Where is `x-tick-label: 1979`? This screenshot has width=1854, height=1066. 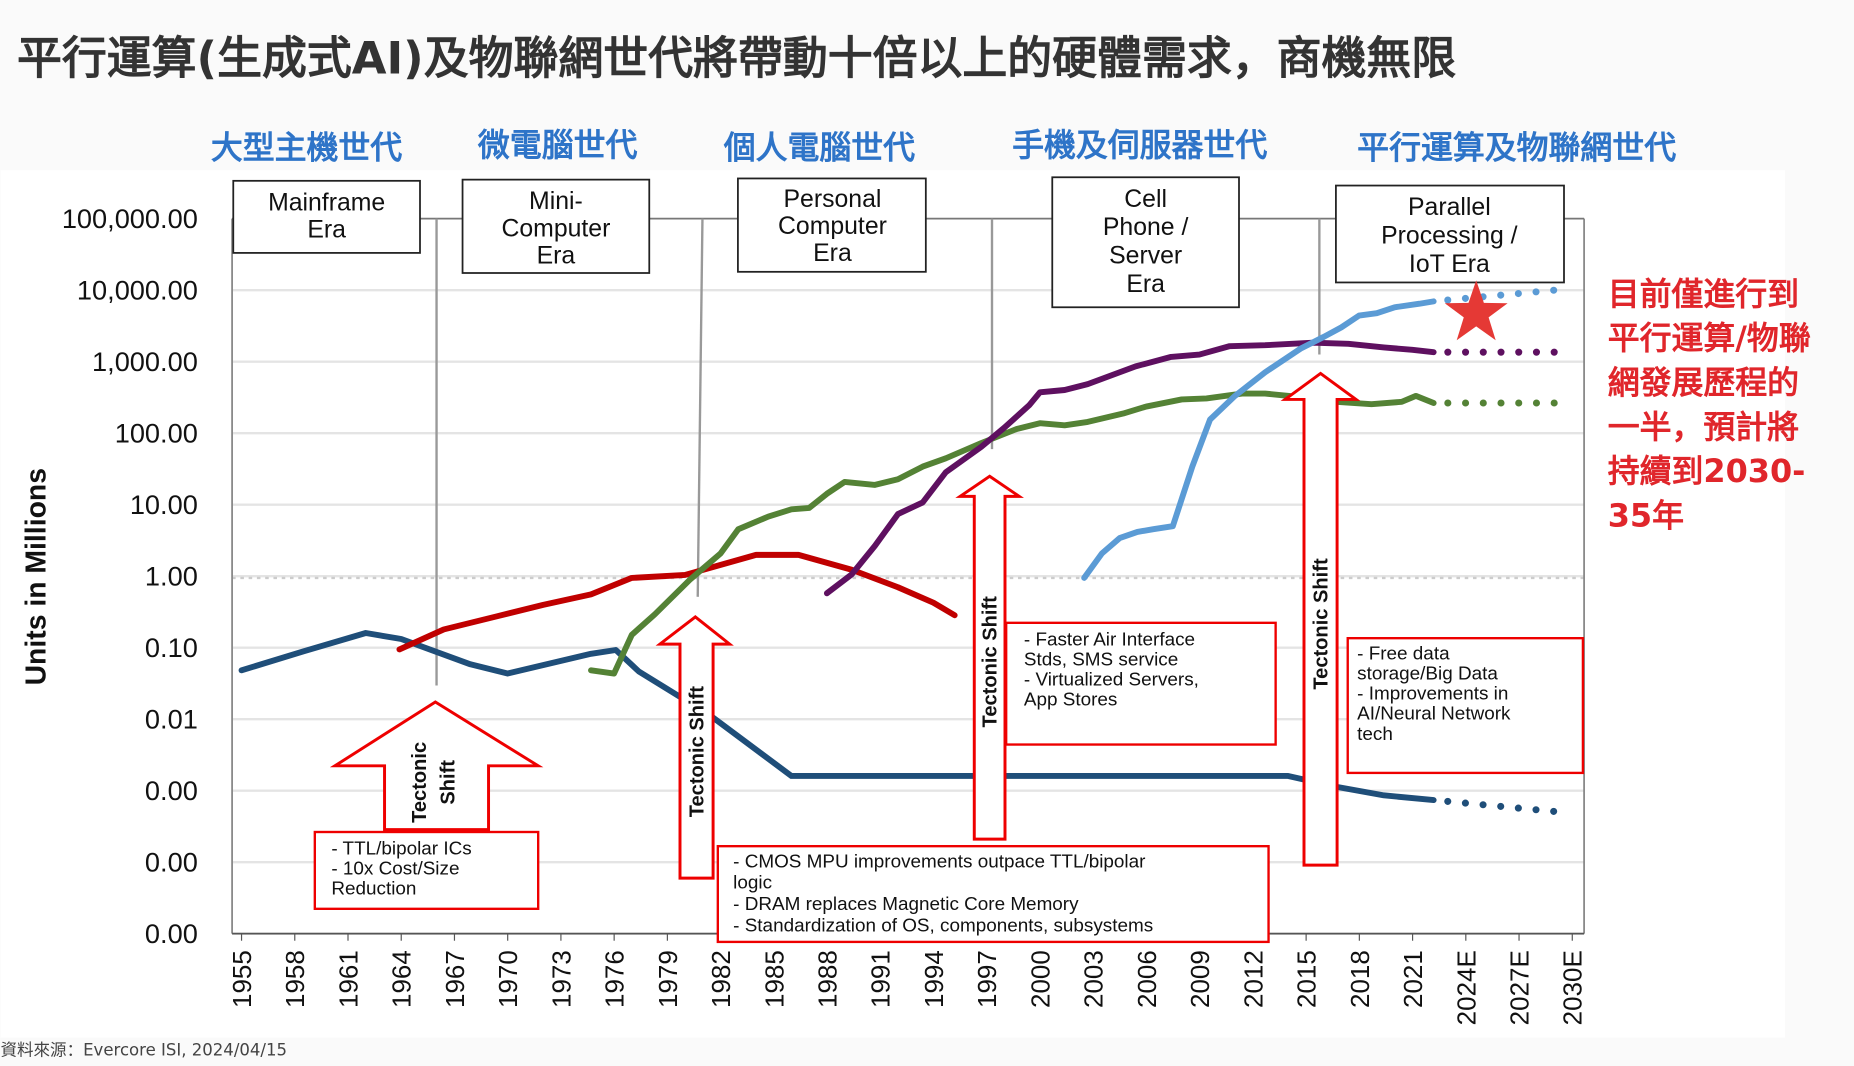 x-tick-label: 1979 is located at coordinates (668, 979).